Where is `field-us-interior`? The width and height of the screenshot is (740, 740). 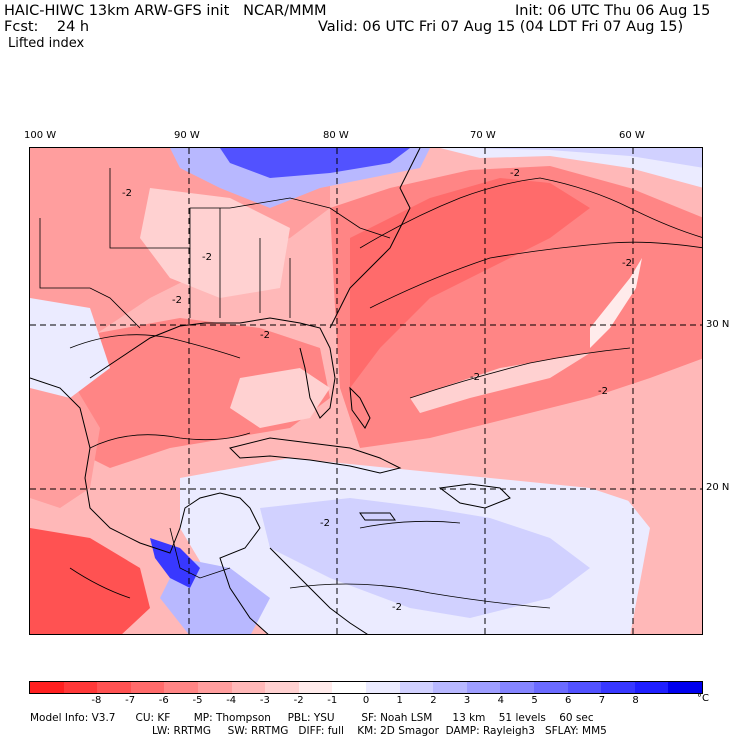
field-us-interior is located at coordinates (215, 243).